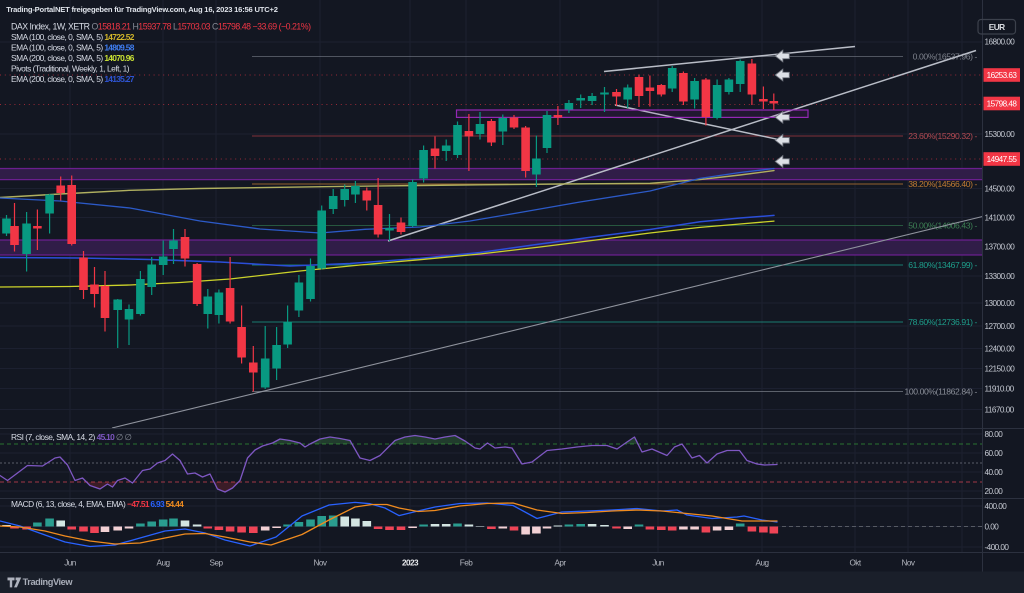 The image size is (1024, 593). Describe the element at coordinates (410, 563) in the screenshot. I see `svg-text: 2023` at that location.